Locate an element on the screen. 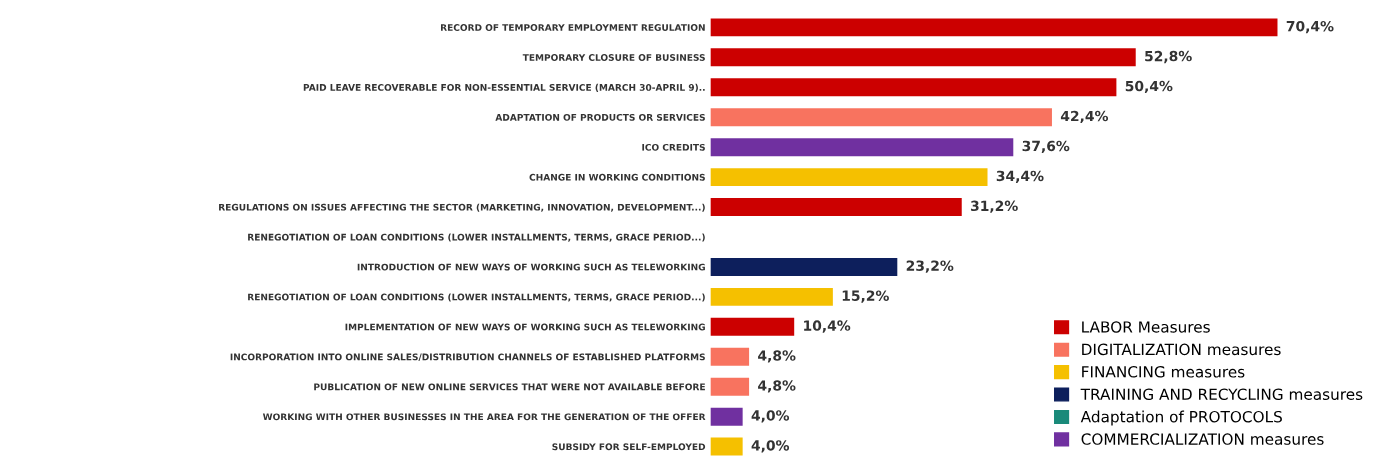 This screenshot has width=1393, height=471. y-tick-label: WORKING WITH OTHER BUSINESSES IN THE AREA FOR THE GENERATION OF THE OFFER is located at coordinates (484, 417).